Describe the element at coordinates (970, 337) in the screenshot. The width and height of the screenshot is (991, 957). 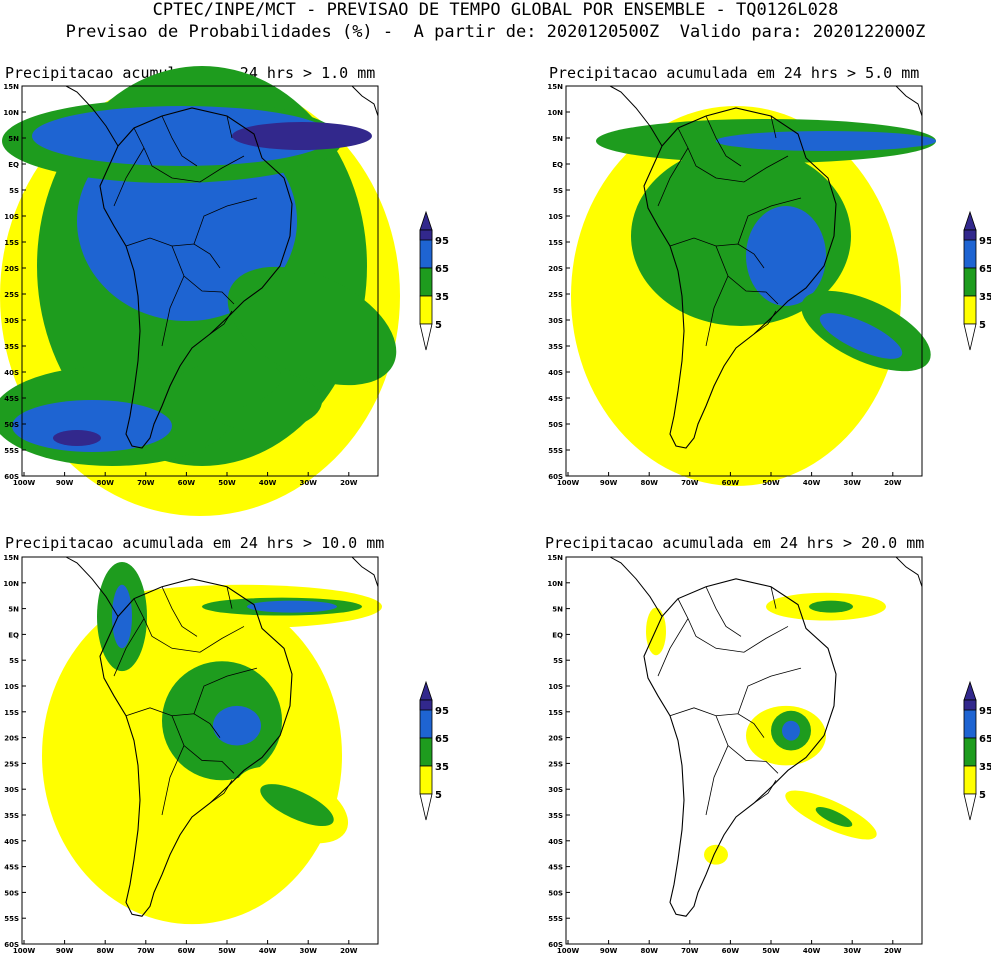
I see `legend-triangle-bottom` at that location.